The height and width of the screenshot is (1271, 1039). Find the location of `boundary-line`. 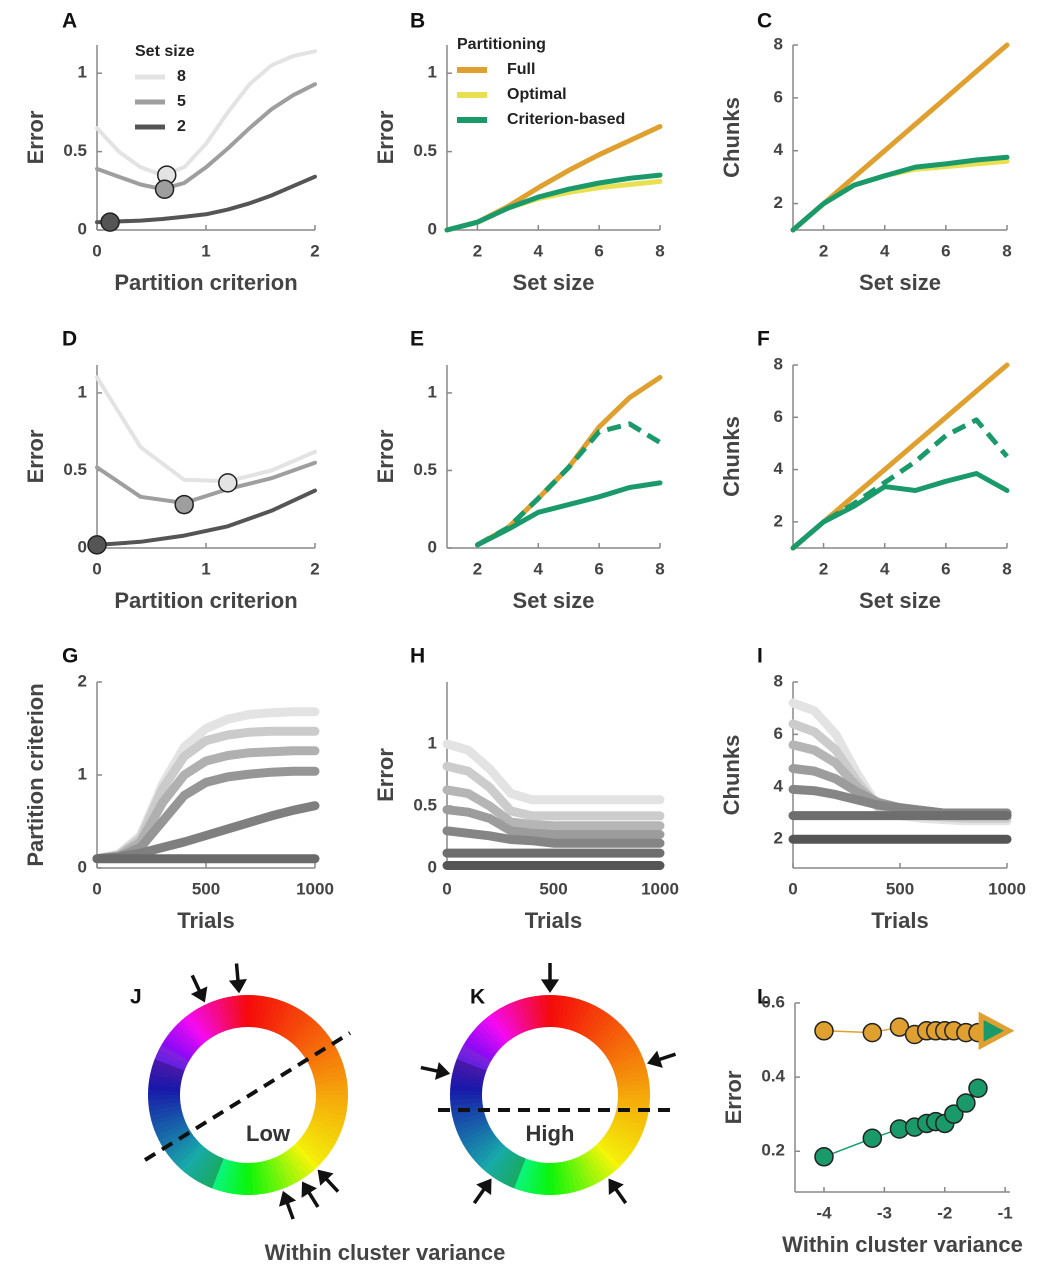

boundary-line is located at coordinates (247, 1096).